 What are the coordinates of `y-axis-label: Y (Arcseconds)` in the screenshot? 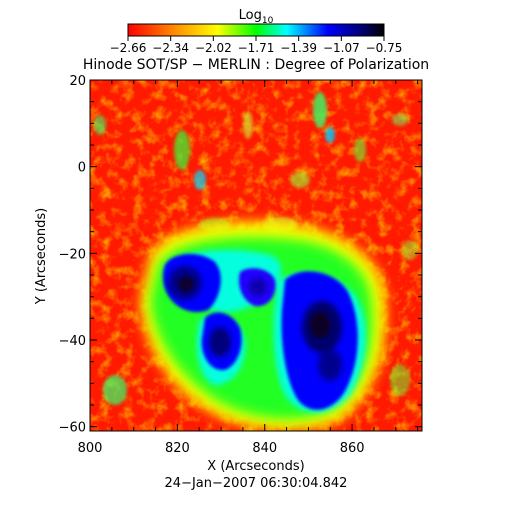 It's located at (41, 256).